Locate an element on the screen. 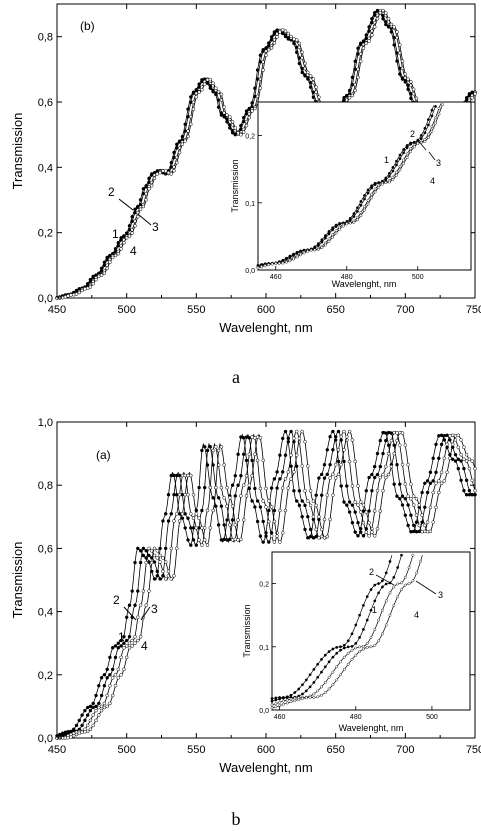  curve-label-top-4: 4 is located at coordinates (133, 251).